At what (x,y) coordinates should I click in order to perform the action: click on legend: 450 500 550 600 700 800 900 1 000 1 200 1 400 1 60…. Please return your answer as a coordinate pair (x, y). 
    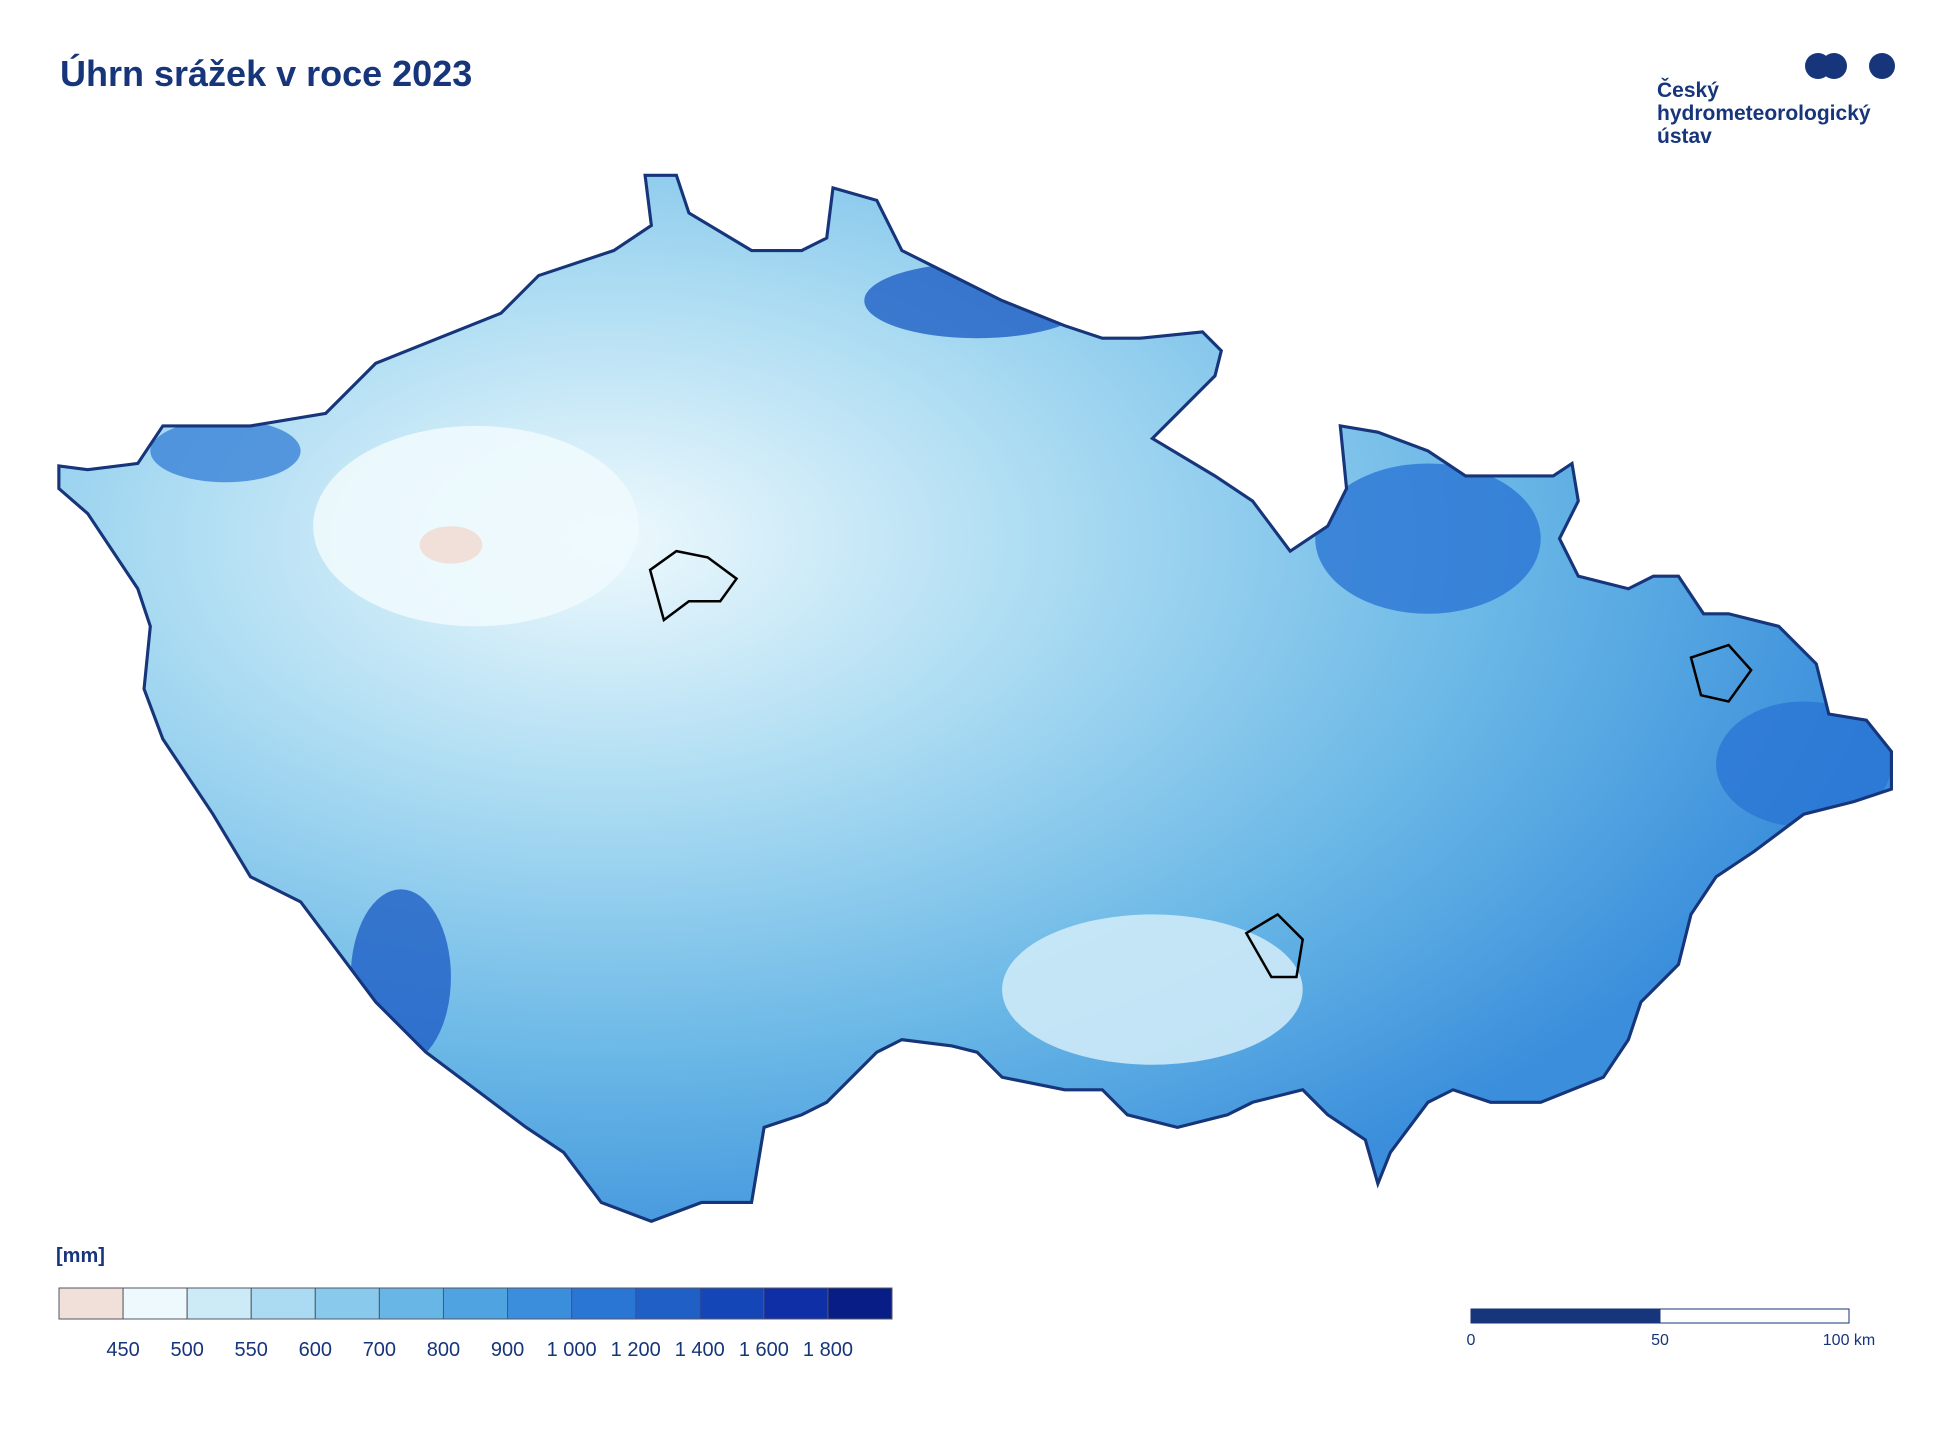
    Looking at the image, I should click on (475, 1324).